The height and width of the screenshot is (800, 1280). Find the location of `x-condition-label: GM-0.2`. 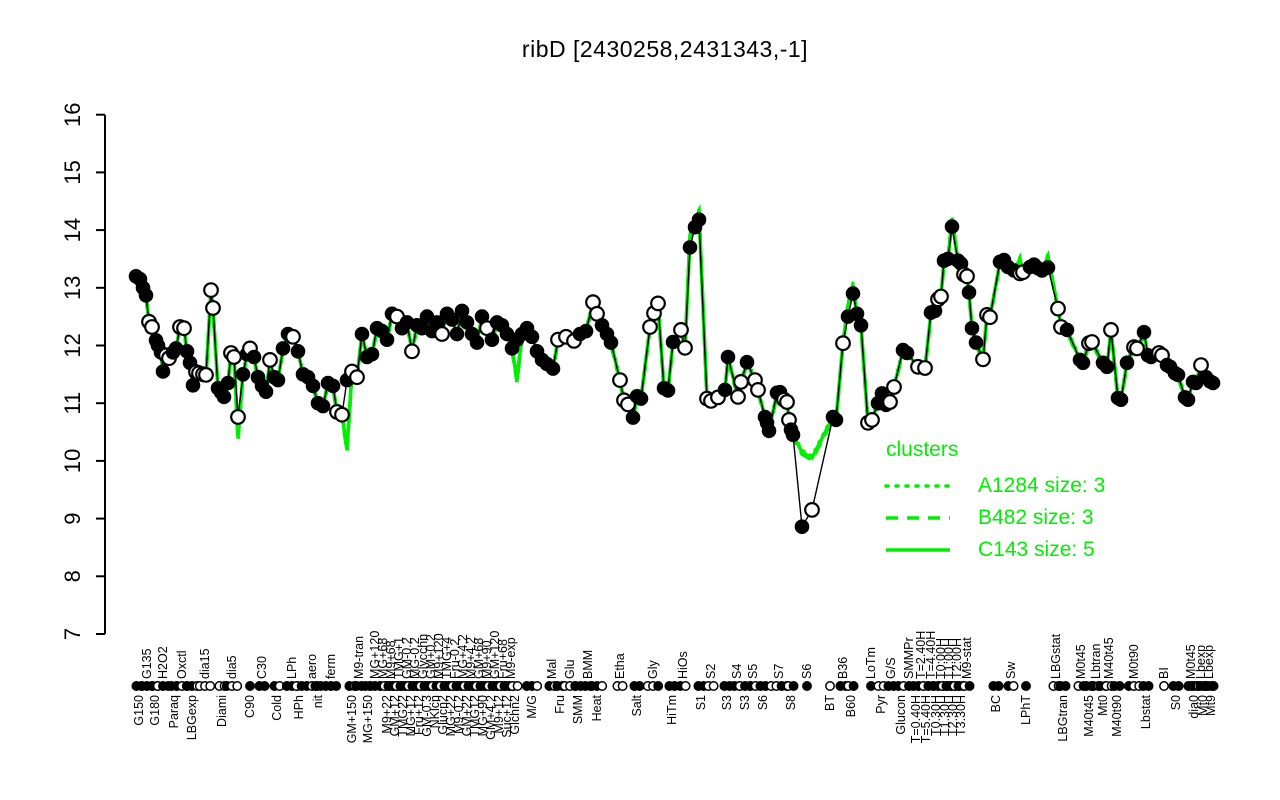

x-condition-label: GM-0.2 is located at coordinates (407, 658).